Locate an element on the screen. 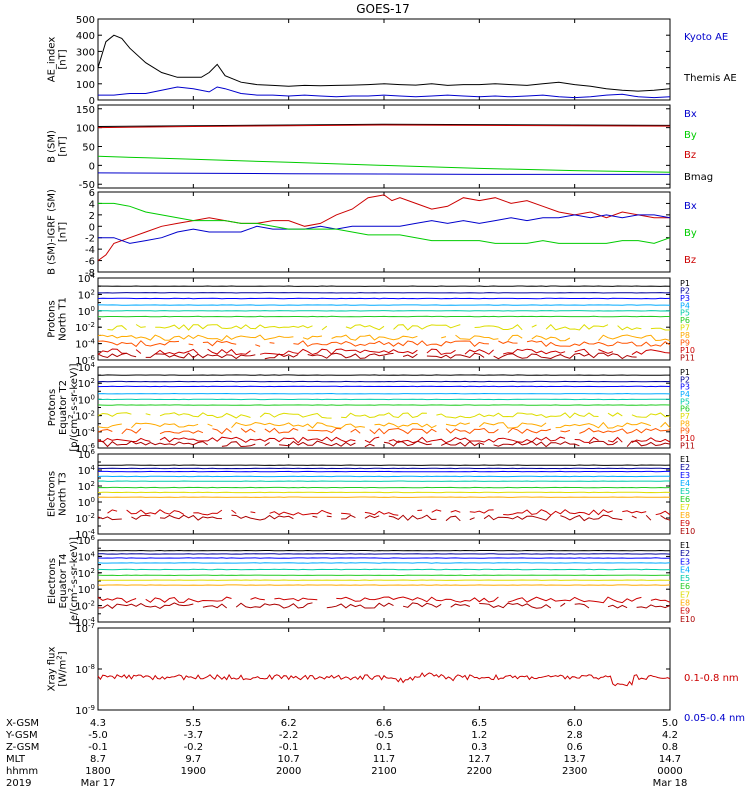 The height and width of the screenshot is (800, 750). y-tick-label: -4 is located at coordinates (90, 250).